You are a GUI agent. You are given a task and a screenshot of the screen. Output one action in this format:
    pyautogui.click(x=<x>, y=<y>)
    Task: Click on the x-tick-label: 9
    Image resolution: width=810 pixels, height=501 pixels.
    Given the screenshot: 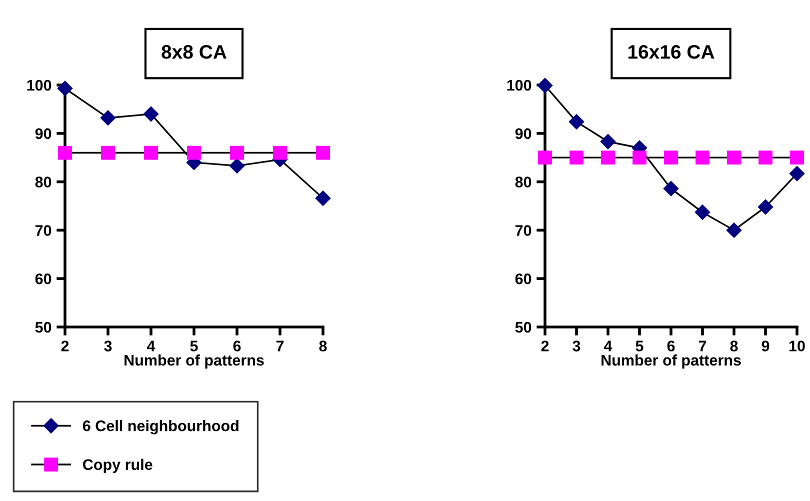 What is the action you would take?
    pyautogui.click(x=766, y=346)
    